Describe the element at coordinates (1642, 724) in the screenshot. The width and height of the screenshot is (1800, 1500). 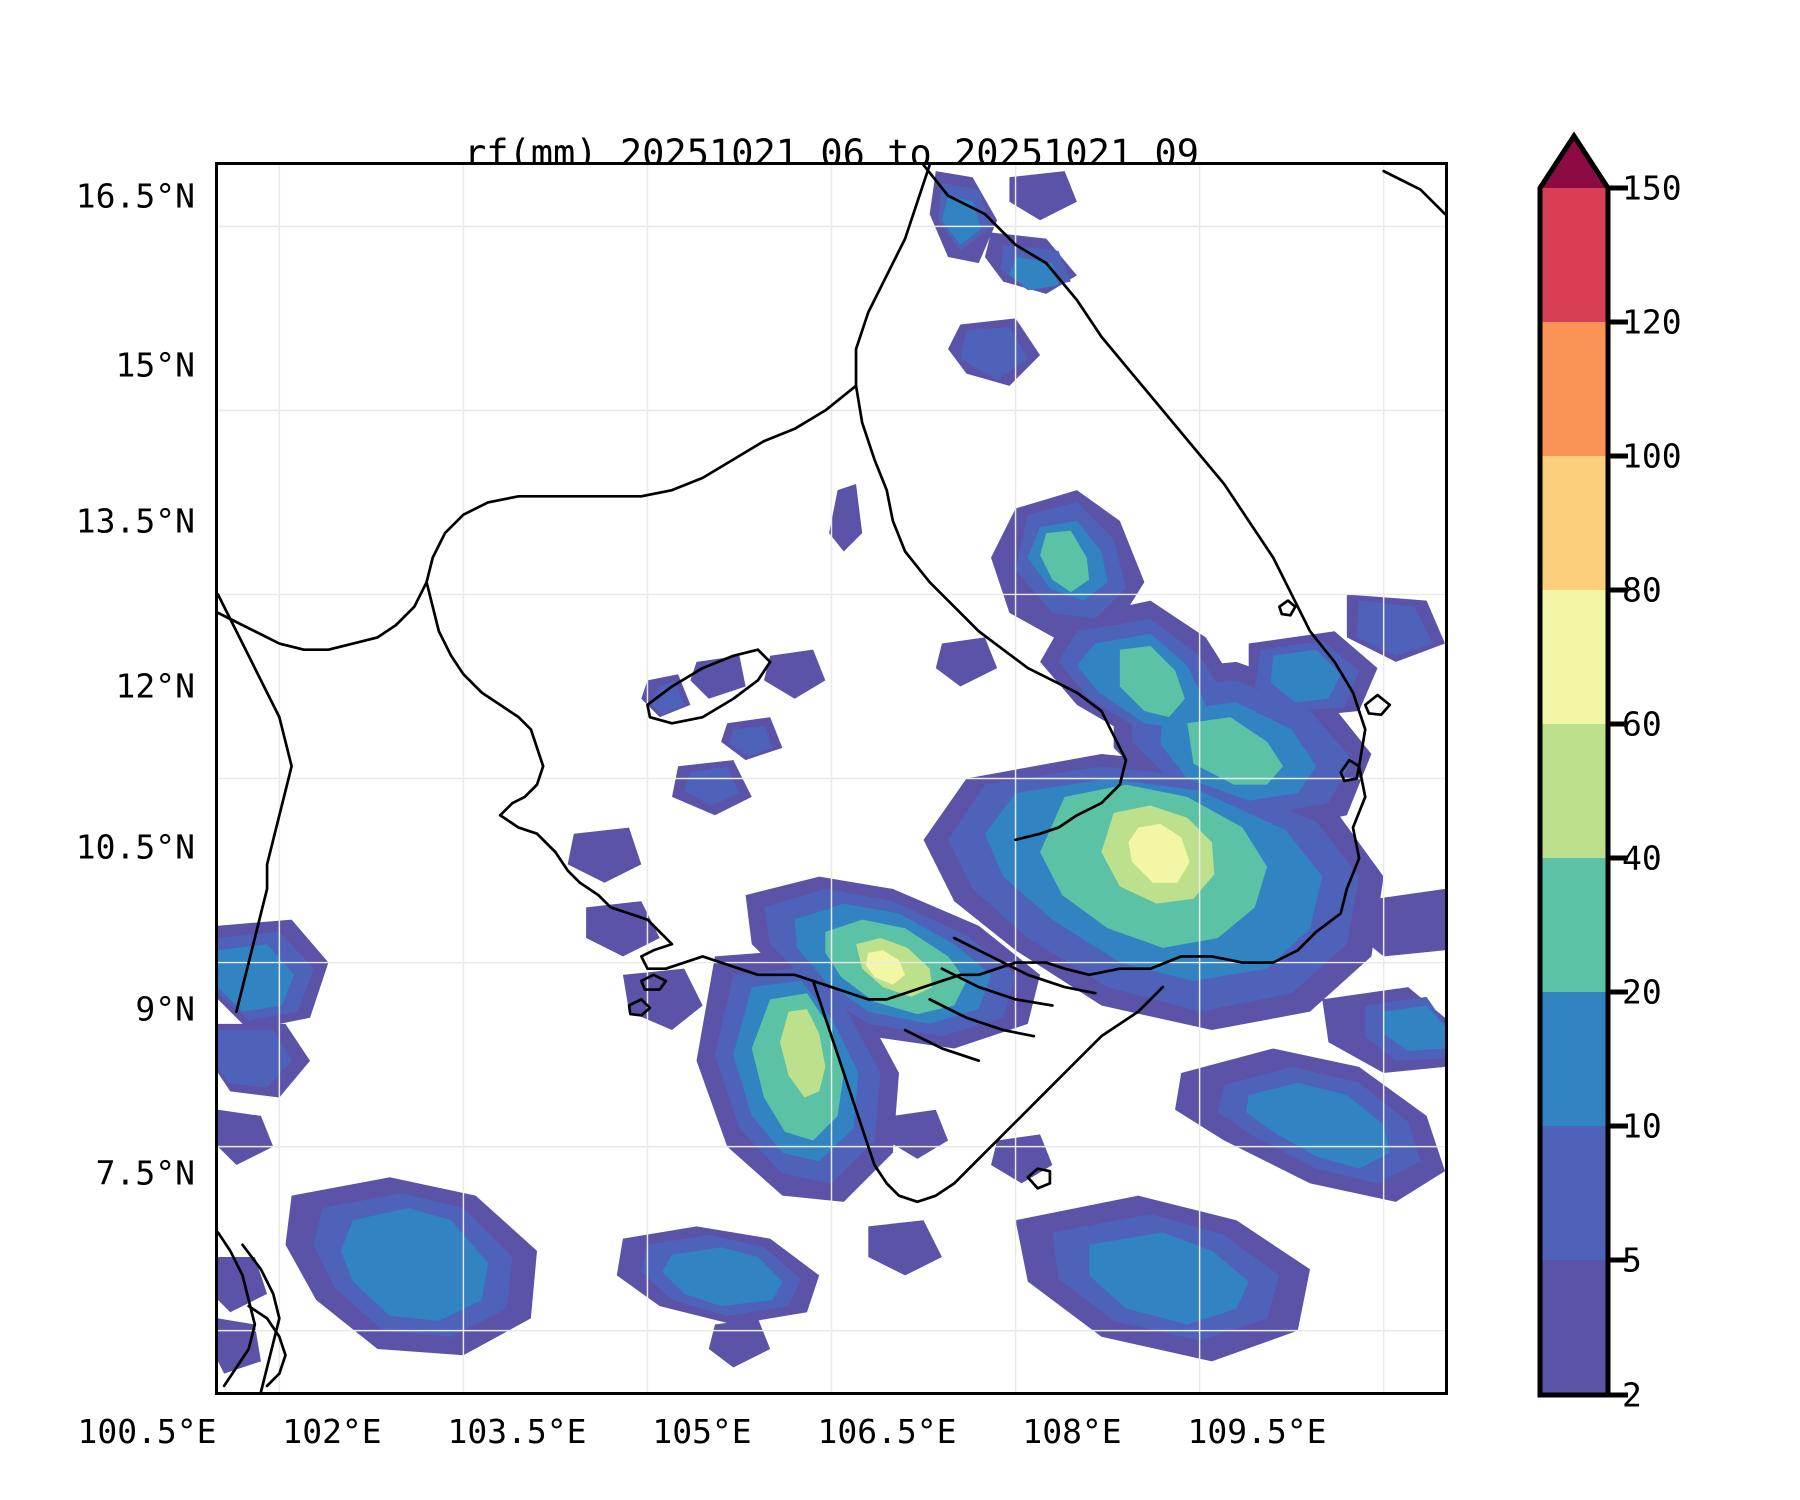
I see `colorbar-tick-label: 60` at that location.